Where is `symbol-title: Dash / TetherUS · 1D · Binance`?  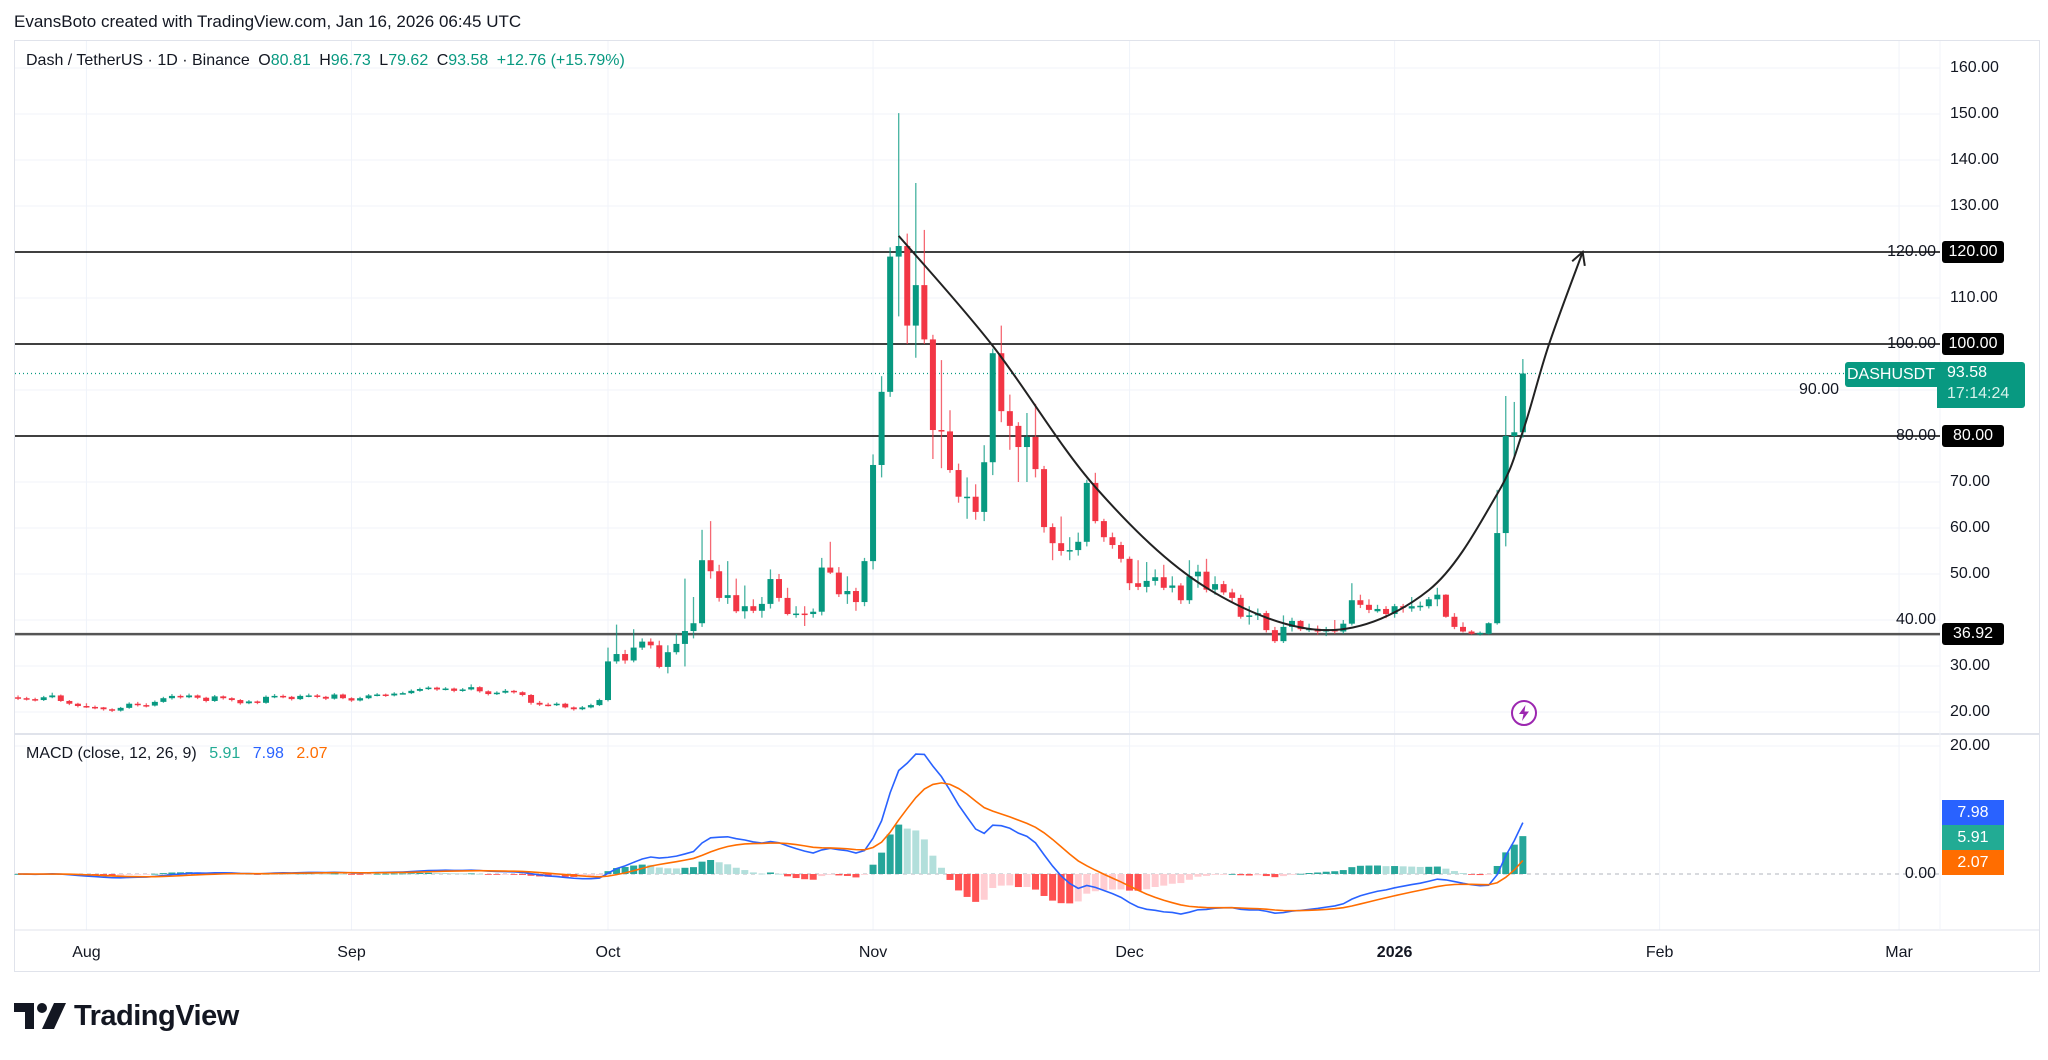
symbol-title: Dash / TetherUS · 1D · Binance is located at coordinates (138, 60).